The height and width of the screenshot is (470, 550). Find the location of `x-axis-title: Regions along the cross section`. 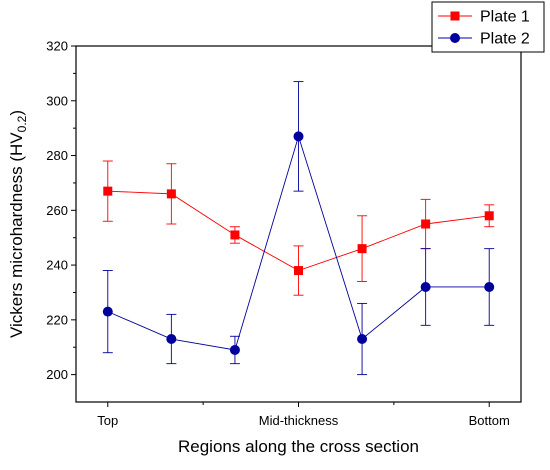

x-axis-title: Regions along the cross section is located at coordinates (298, 446).